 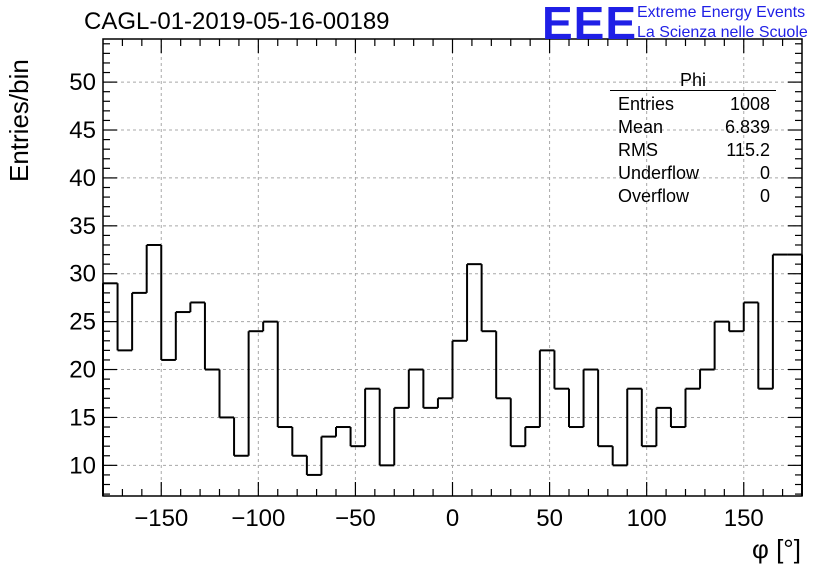 What do you see at coordinates (638, 150) in the screenshot?
I see `stats-label: RMS` at bounding box center [638, 150].